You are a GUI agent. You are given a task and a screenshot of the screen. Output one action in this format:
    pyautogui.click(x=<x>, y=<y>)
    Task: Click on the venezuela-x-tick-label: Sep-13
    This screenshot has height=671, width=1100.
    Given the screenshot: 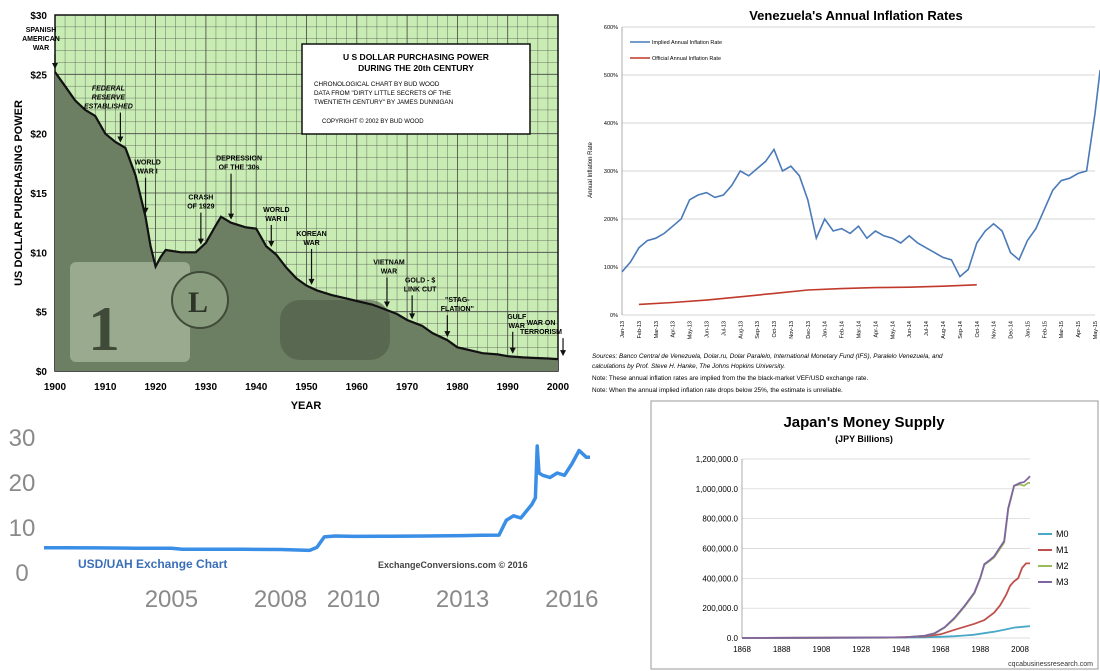 What is the action you would take?
    pyautogui.click(x=758, y=330)
    